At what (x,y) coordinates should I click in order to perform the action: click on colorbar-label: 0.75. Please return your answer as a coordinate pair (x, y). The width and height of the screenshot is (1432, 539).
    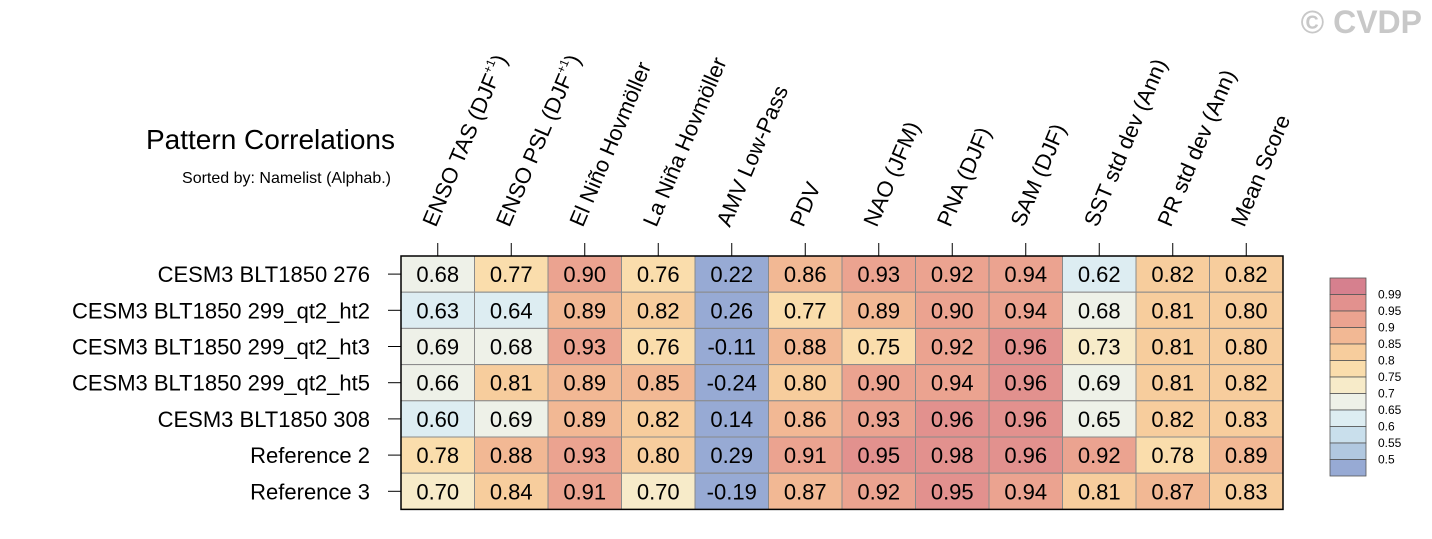
    Looking at the image, I should click on (1390, 377).